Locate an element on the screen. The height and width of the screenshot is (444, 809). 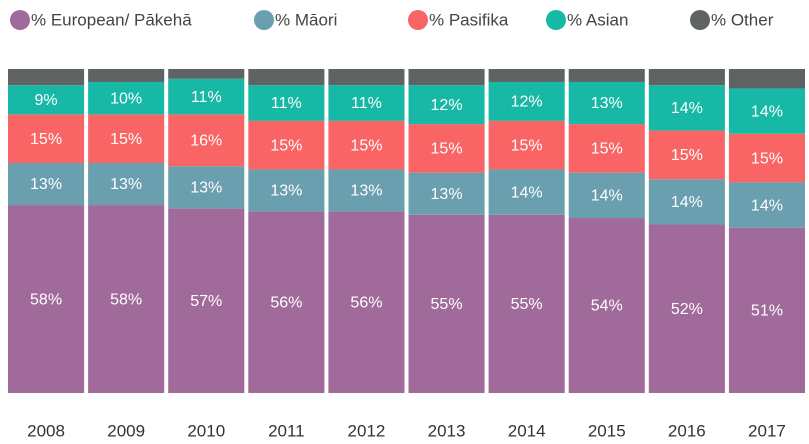
x-tick-label: 2014 is located at coordinates (527, 430).